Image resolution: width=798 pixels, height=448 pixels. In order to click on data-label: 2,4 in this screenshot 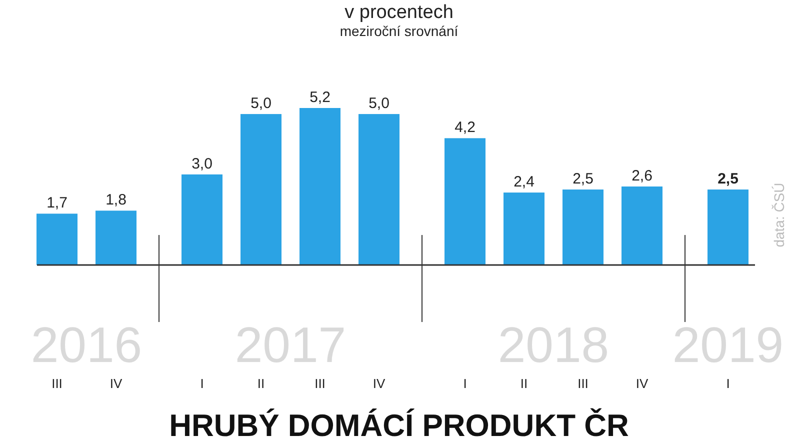, I will do `click(524, 182)`.